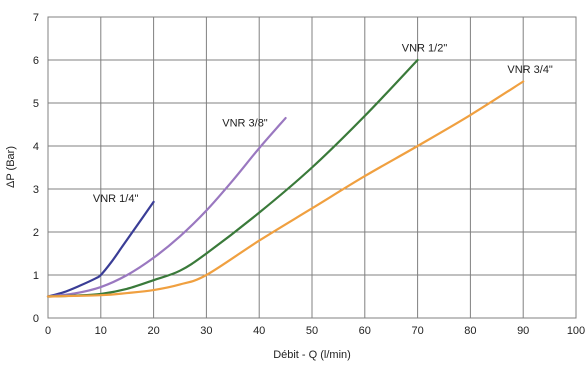  Describe the element at coordinates (36, 104) in the screenshot. I see `y-tick-label: 5` at that location.